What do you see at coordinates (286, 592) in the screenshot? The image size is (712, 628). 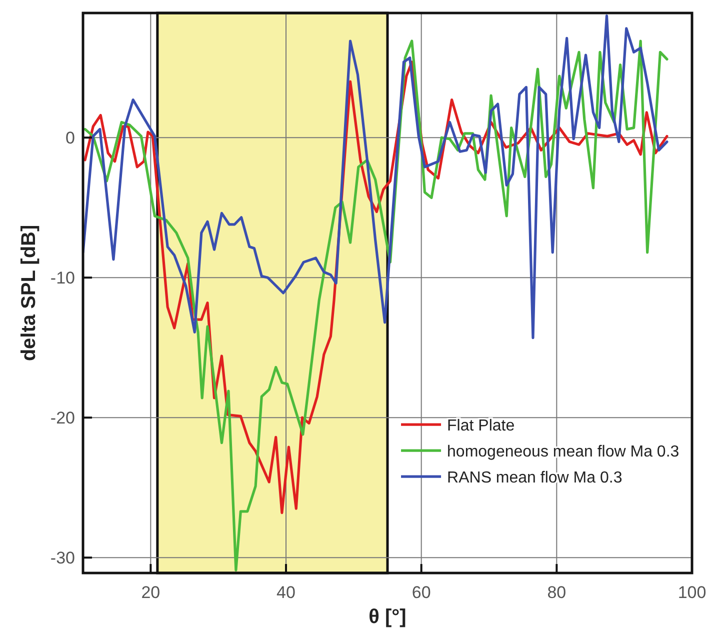 I see `x-tick-label: 40` at bounding box center [286, 592].